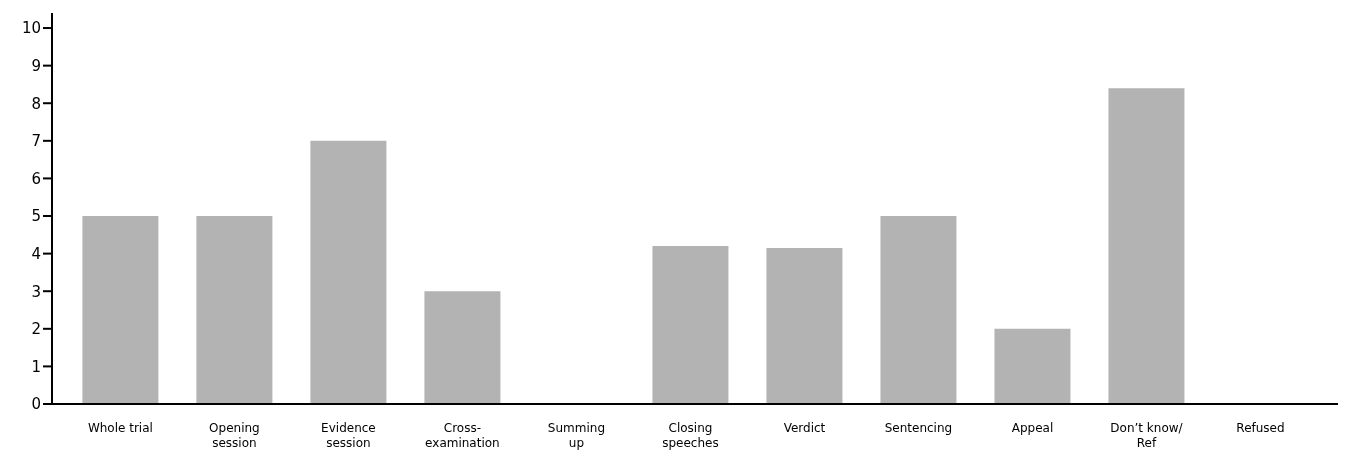  Describe the element at coordinates (234, 435) in the screenshot. I see `x-tick-label: Opening session` at that location.